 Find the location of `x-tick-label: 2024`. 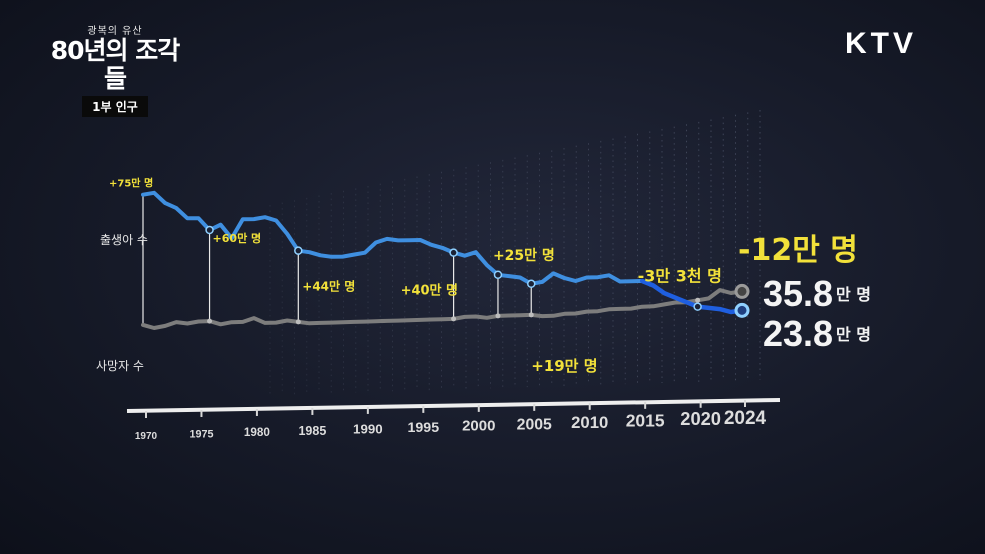

x-tick-label: 2024 is located at coordinates (745, 418).